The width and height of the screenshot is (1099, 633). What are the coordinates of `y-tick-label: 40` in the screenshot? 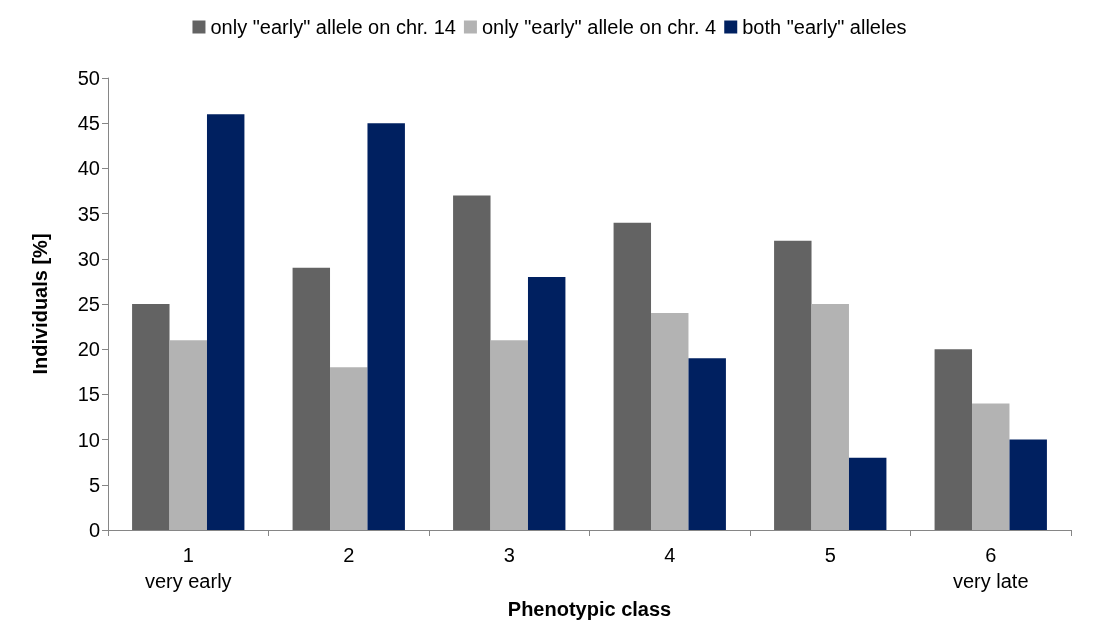 It's located at (88, 168).